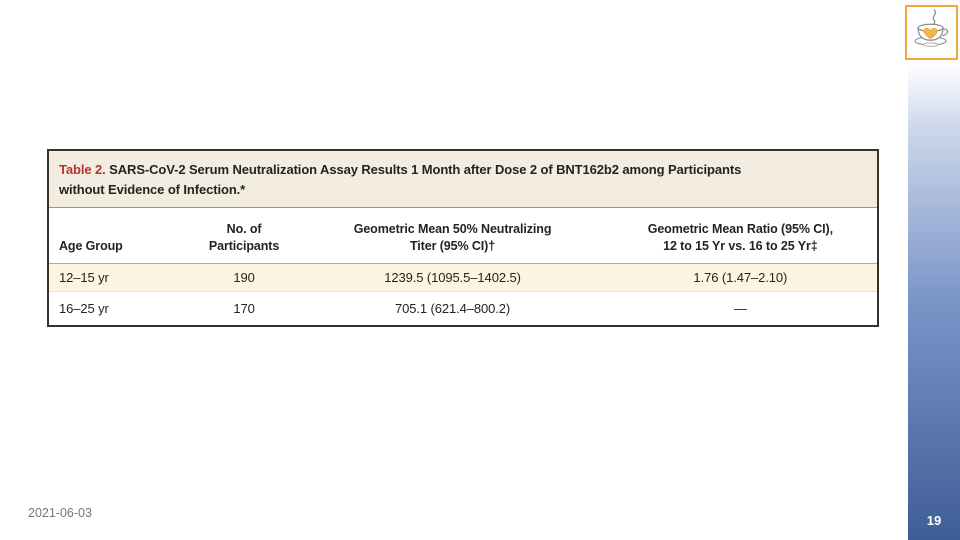  Describe the element at coordinates (244, 238) in the screenshot. I see `header-participants: No. of Participants` at that location.